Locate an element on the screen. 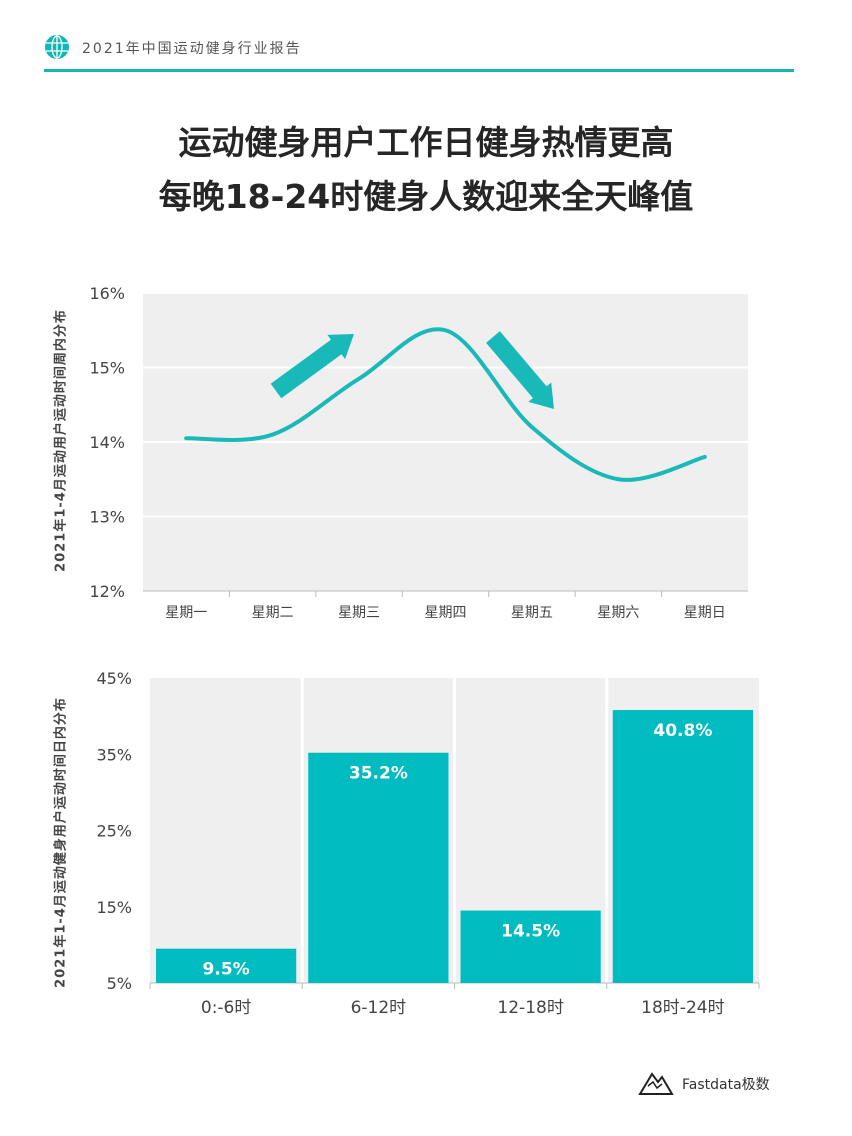 Image resolution: width=852 pixels, height=1136 pixels. y-tick-label: 45% is located at coordinates (114, 678).